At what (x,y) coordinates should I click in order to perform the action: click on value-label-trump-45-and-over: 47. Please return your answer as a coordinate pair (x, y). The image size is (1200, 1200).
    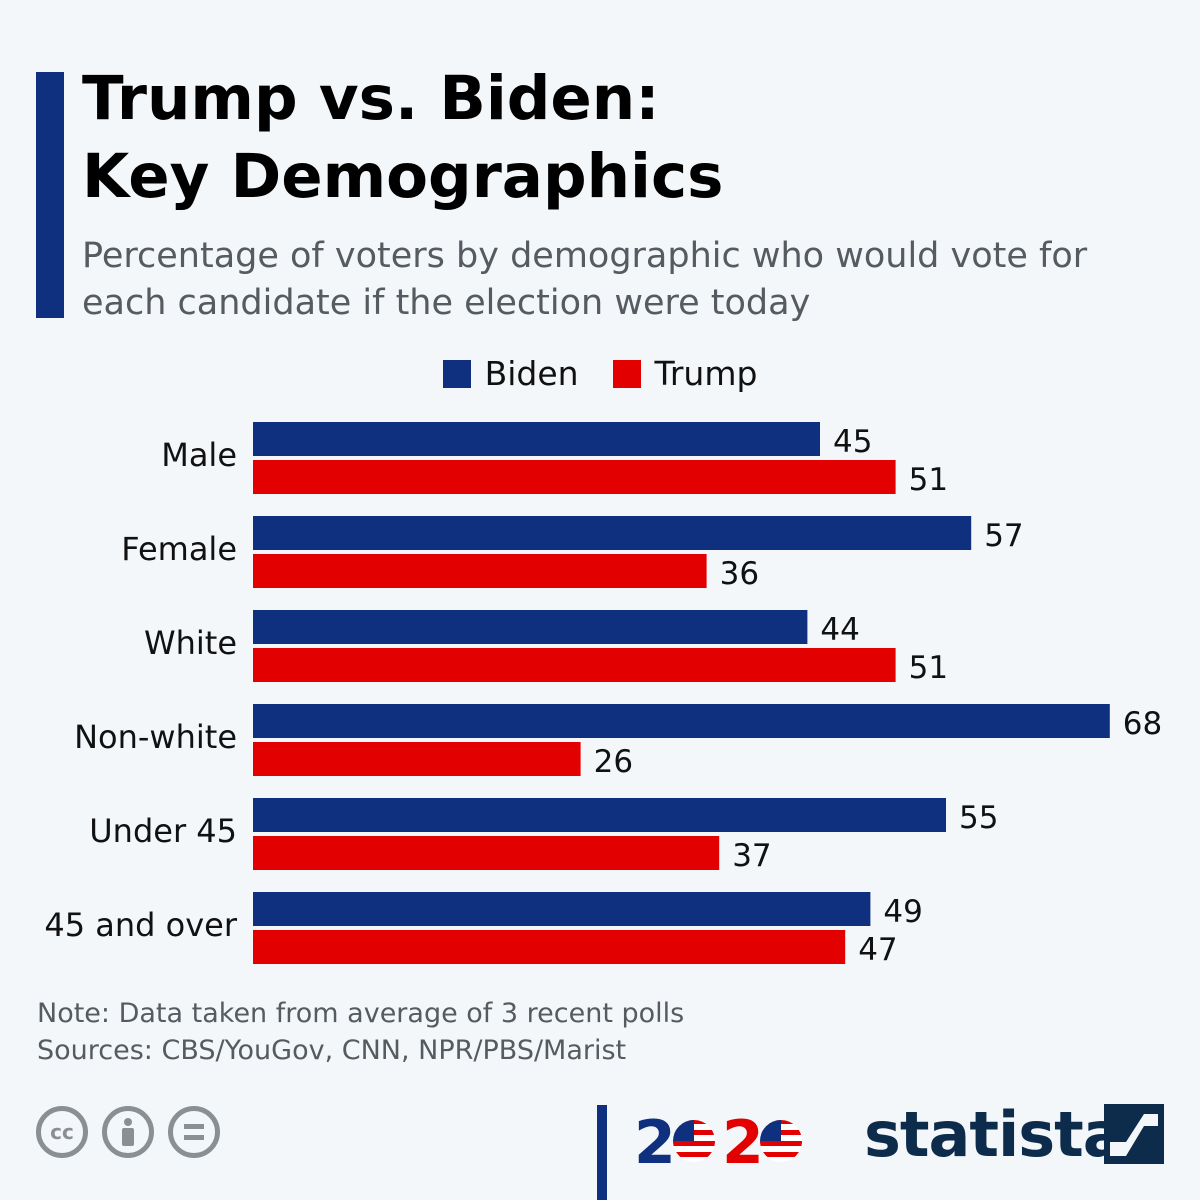
    Looking at the image, I should click on (877, 950).